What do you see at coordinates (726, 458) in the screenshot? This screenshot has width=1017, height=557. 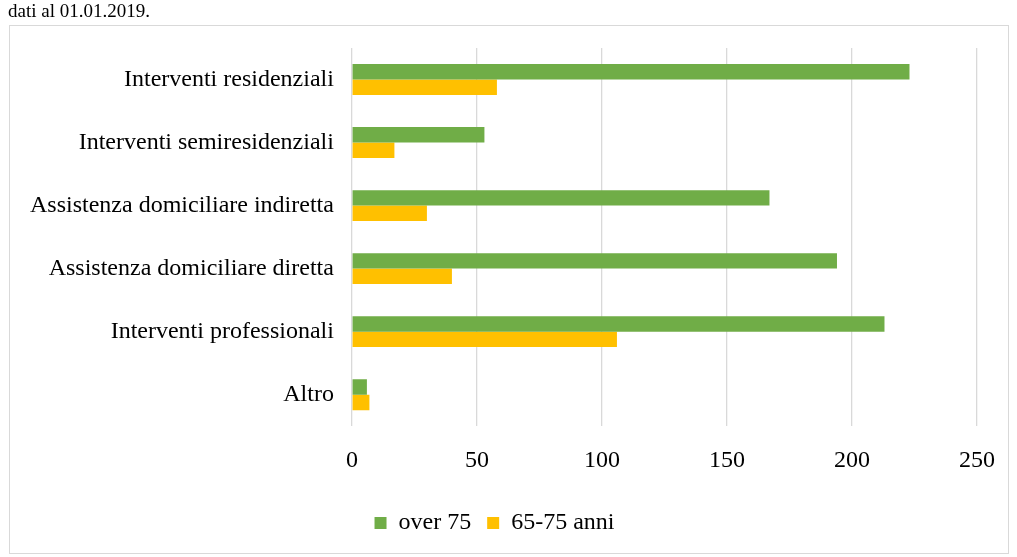 I see `x-tick-label: 150` at bounding box center [726, 458].